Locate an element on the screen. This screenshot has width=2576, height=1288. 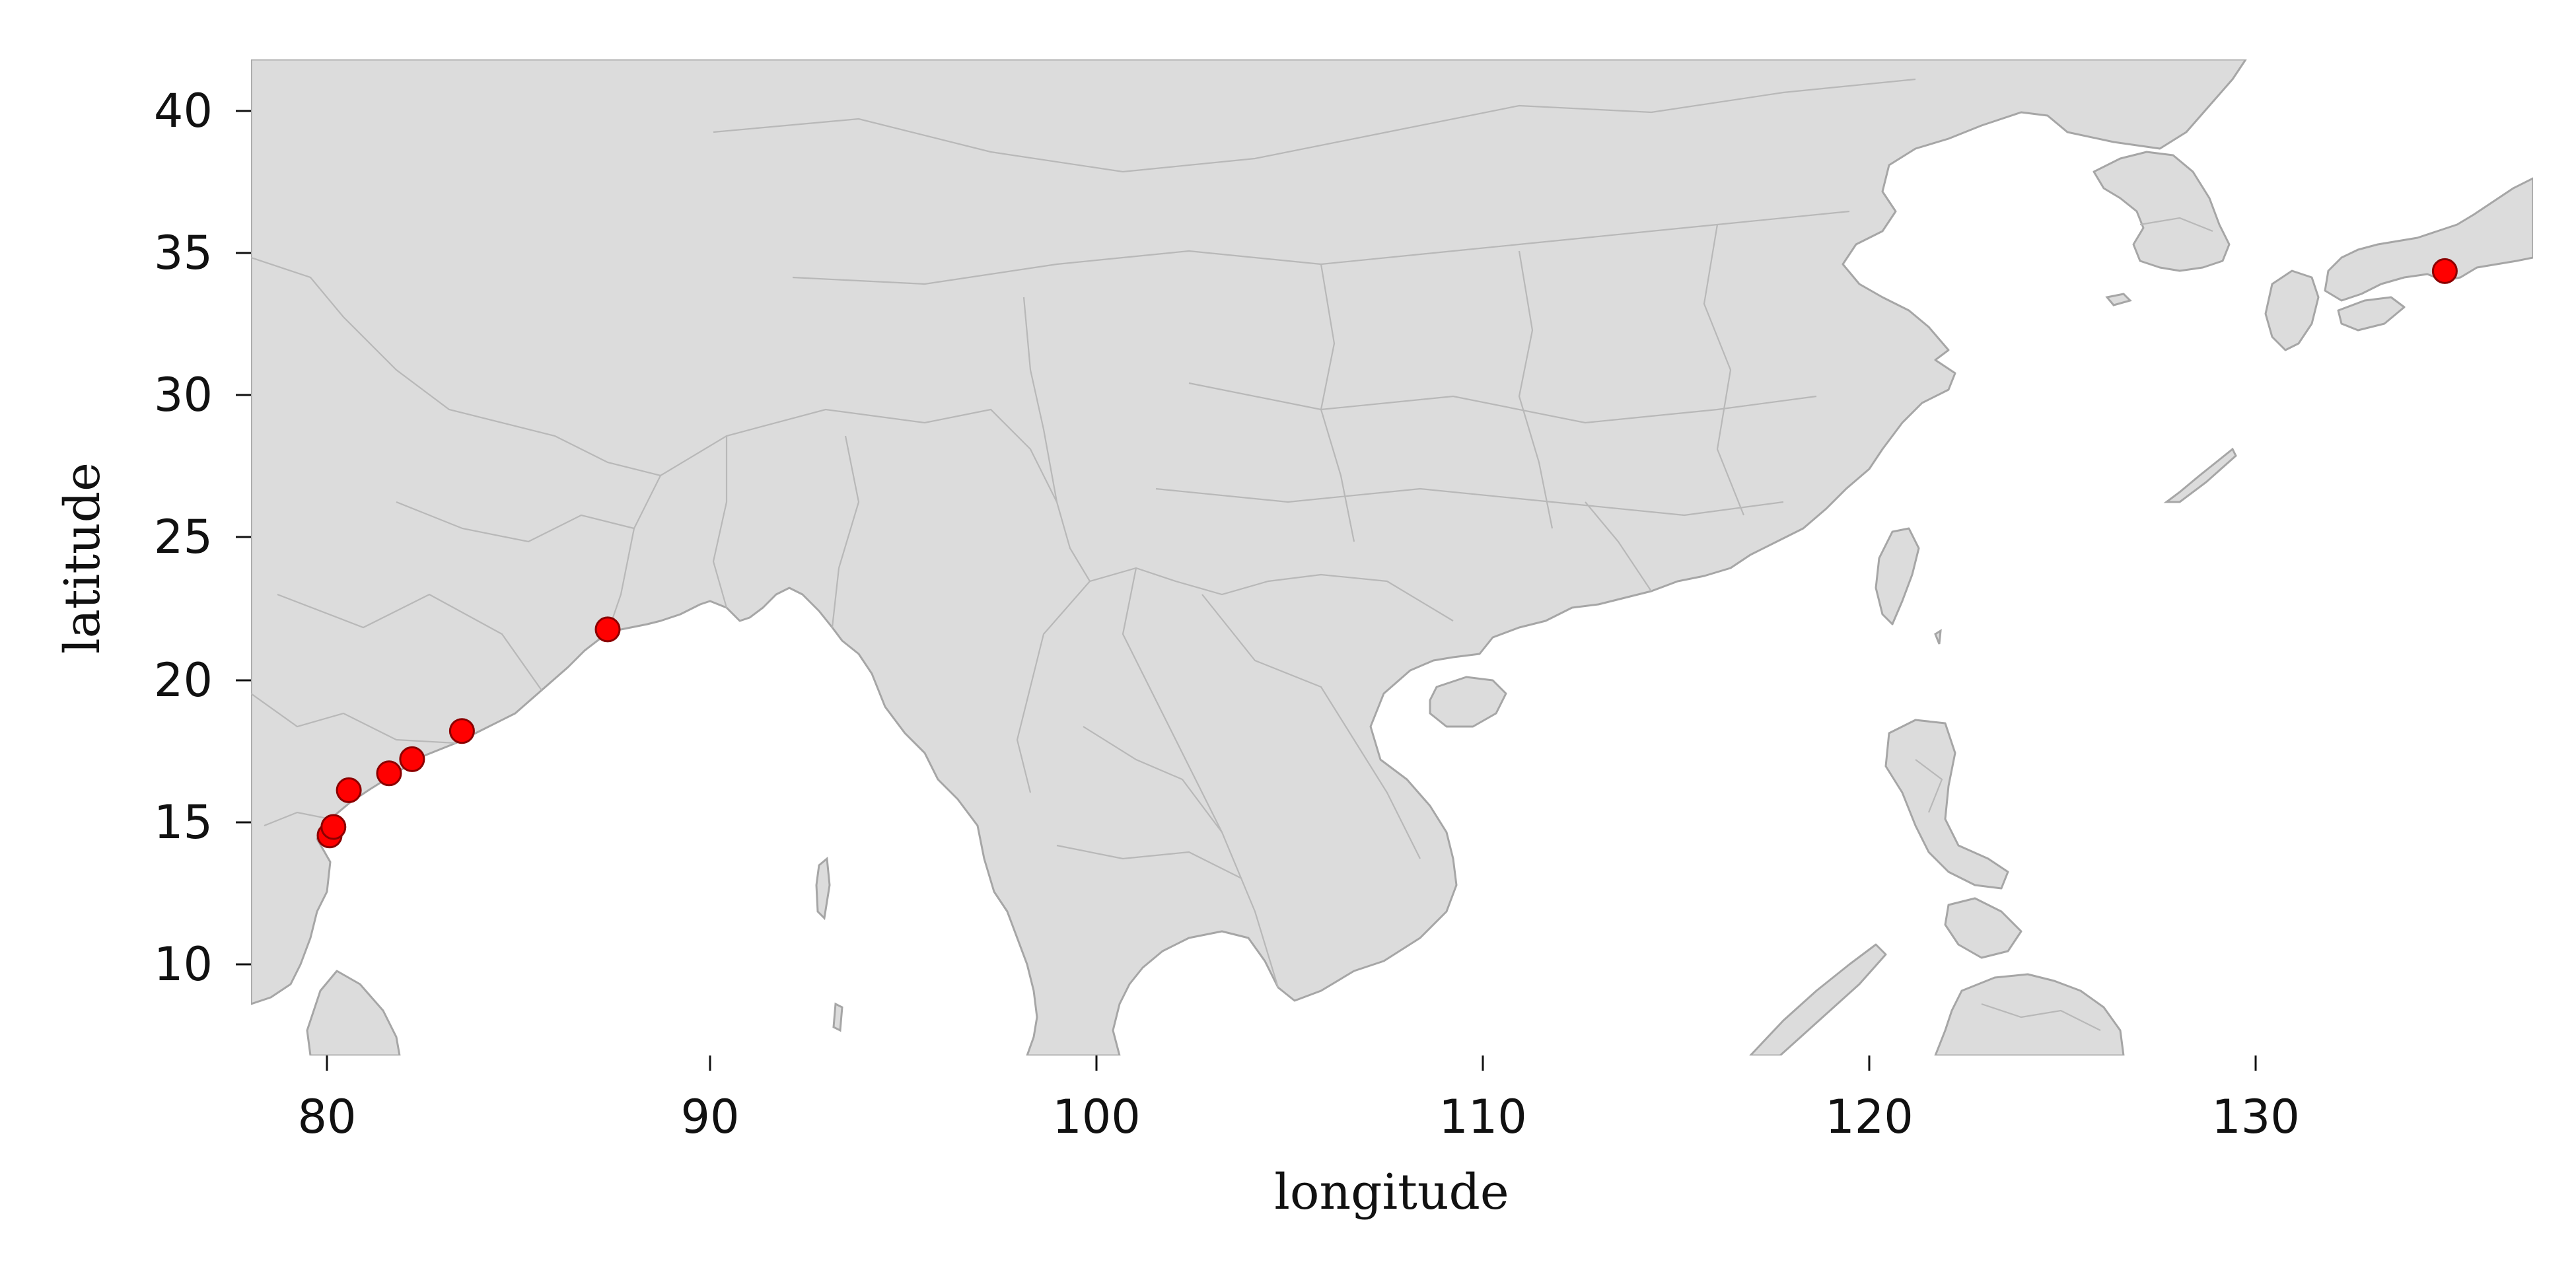
y-tick-label: 30 is located at coordinates (184, 395).